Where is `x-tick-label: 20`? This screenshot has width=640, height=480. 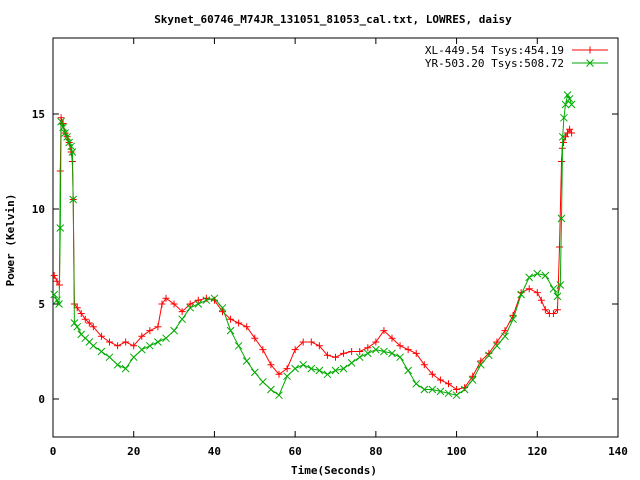 x-tick-label: 20 is located at coordinates (133, 451).